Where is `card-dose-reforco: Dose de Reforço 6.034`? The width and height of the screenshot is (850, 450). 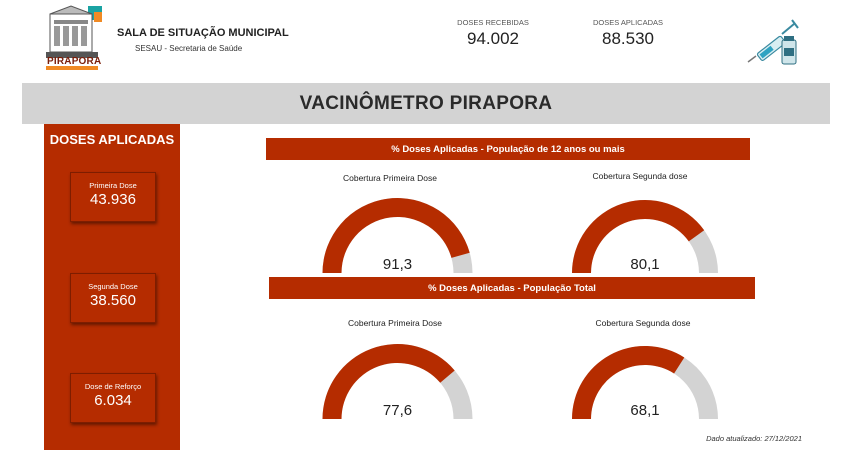 card-dose-reforco: Dose de Reforço 6.034 is located at coordinates (113, 398).